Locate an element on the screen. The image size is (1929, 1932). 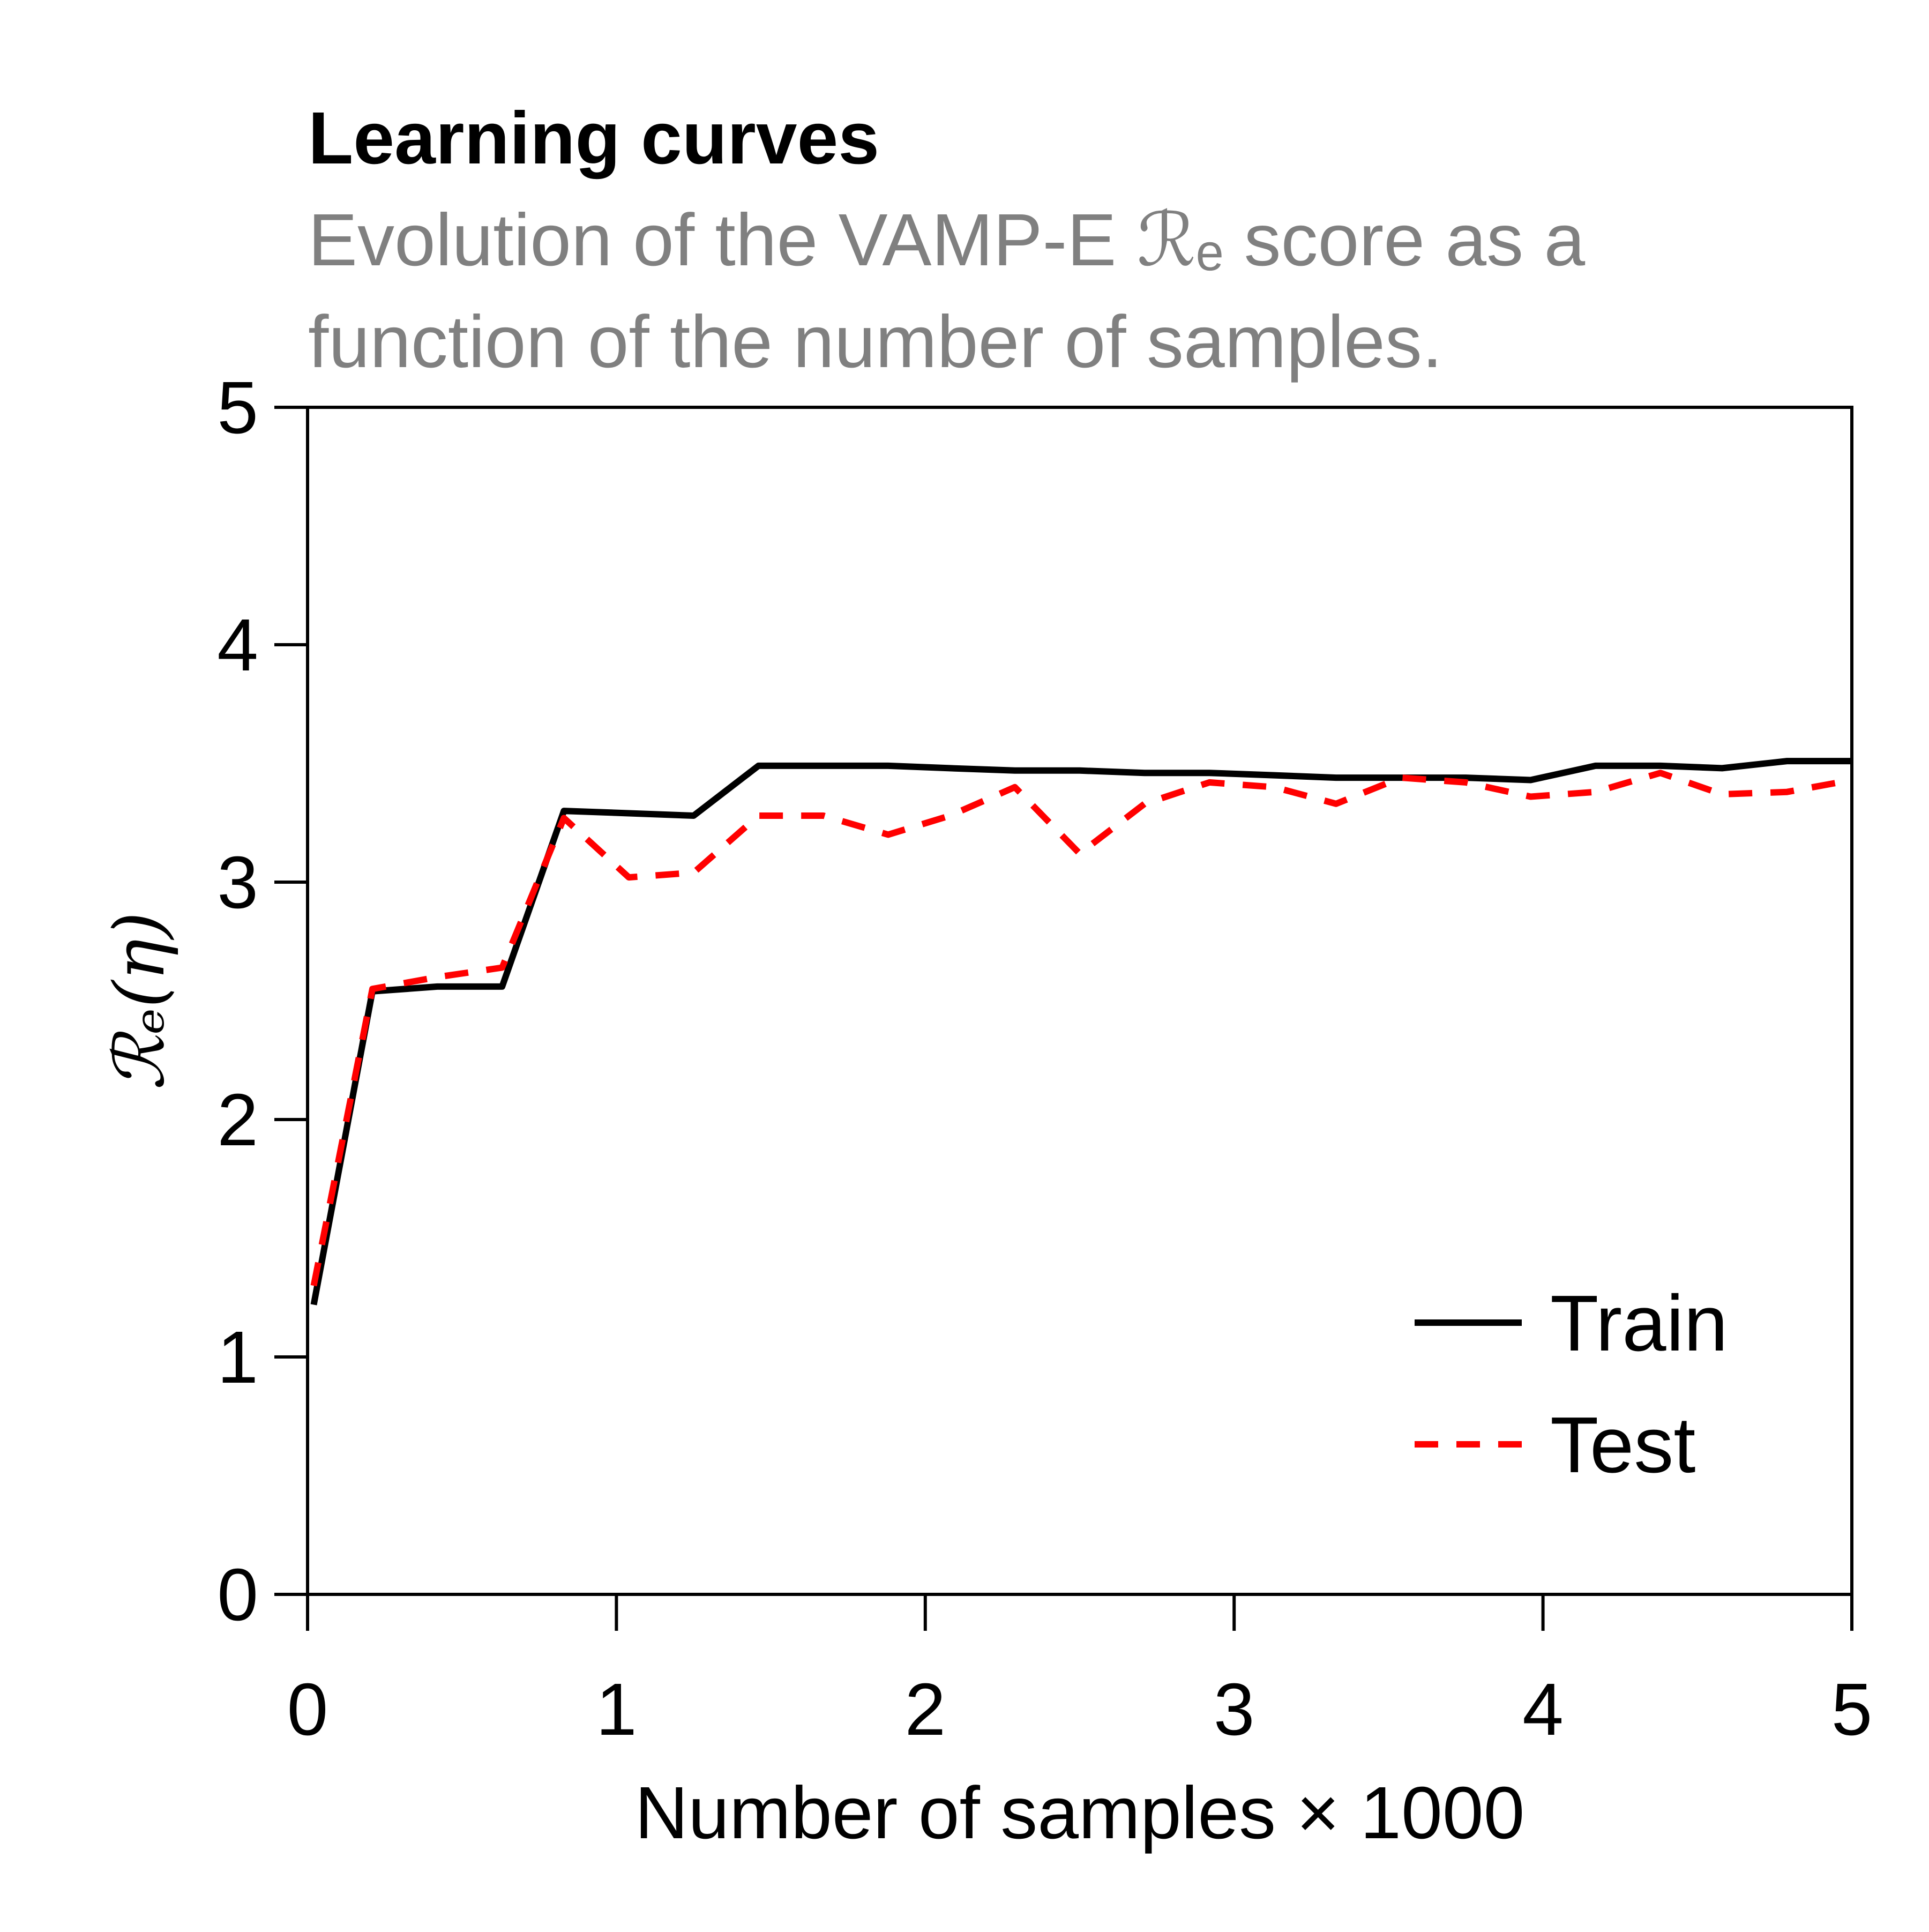
y-tick-label: 0 is located at coordinates (238, 1595).